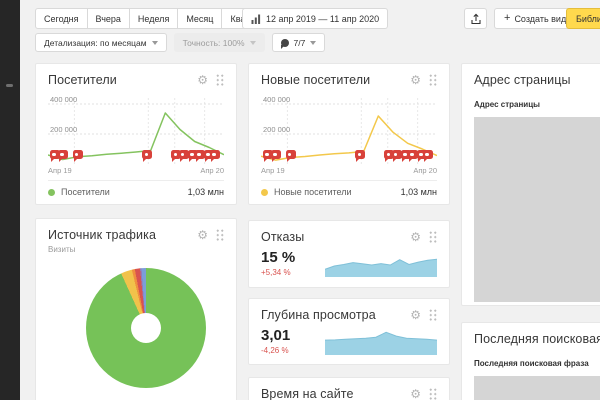 The width and height of the screenshot is (600, 400). What do you see at coordinates (507, 104) in the screenshot?
I see `dimension-label: Адрес страницы` at bounding box center [507, 104].